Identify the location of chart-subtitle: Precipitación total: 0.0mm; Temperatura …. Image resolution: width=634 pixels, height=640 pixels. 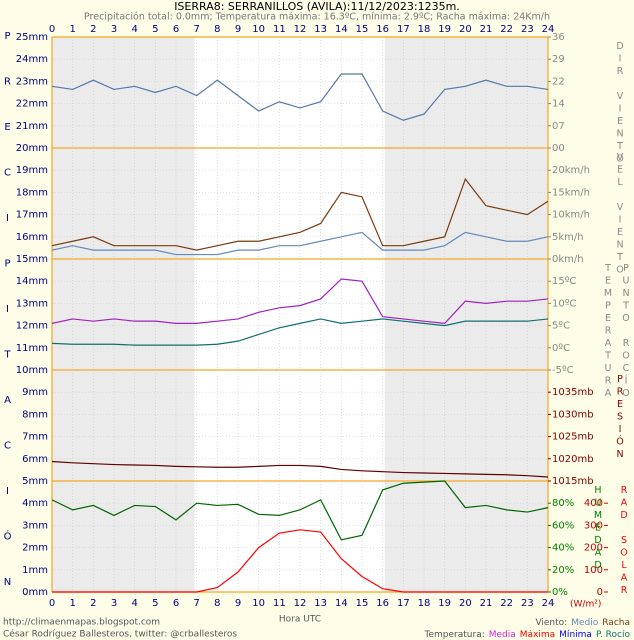
(317, 17).